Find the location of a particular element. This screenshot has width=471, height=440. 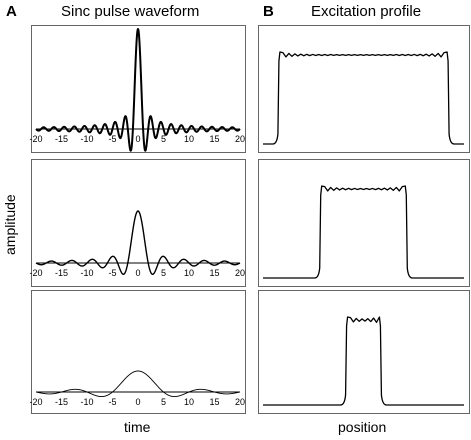

panel-a-letter: A is located at coordinates (11, 11).